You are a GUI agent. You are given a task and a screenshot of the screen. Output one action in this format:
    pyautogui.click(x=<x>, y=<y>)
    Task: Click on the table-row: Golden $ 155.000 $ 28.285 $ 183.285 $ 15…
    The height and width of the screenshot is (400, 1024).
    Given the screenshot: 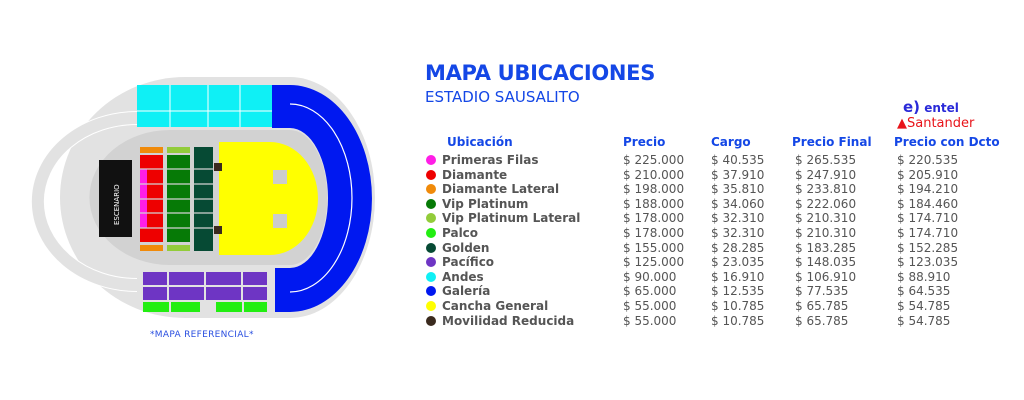 What is the action you would take?
    pyautogui.click(x=714, y=248)
    